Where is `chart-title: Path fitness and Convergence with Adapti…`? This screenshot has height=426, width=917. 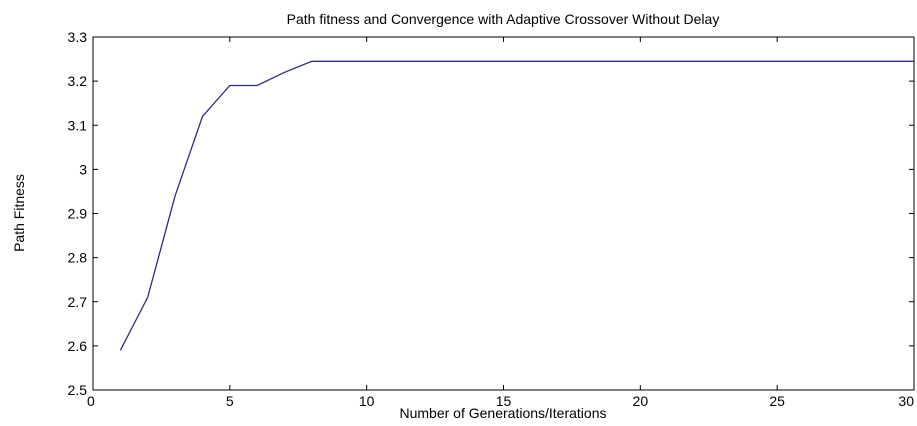
chart-title: Path fitness and Convergence with Adapti… is located at coordinates (503, 19).